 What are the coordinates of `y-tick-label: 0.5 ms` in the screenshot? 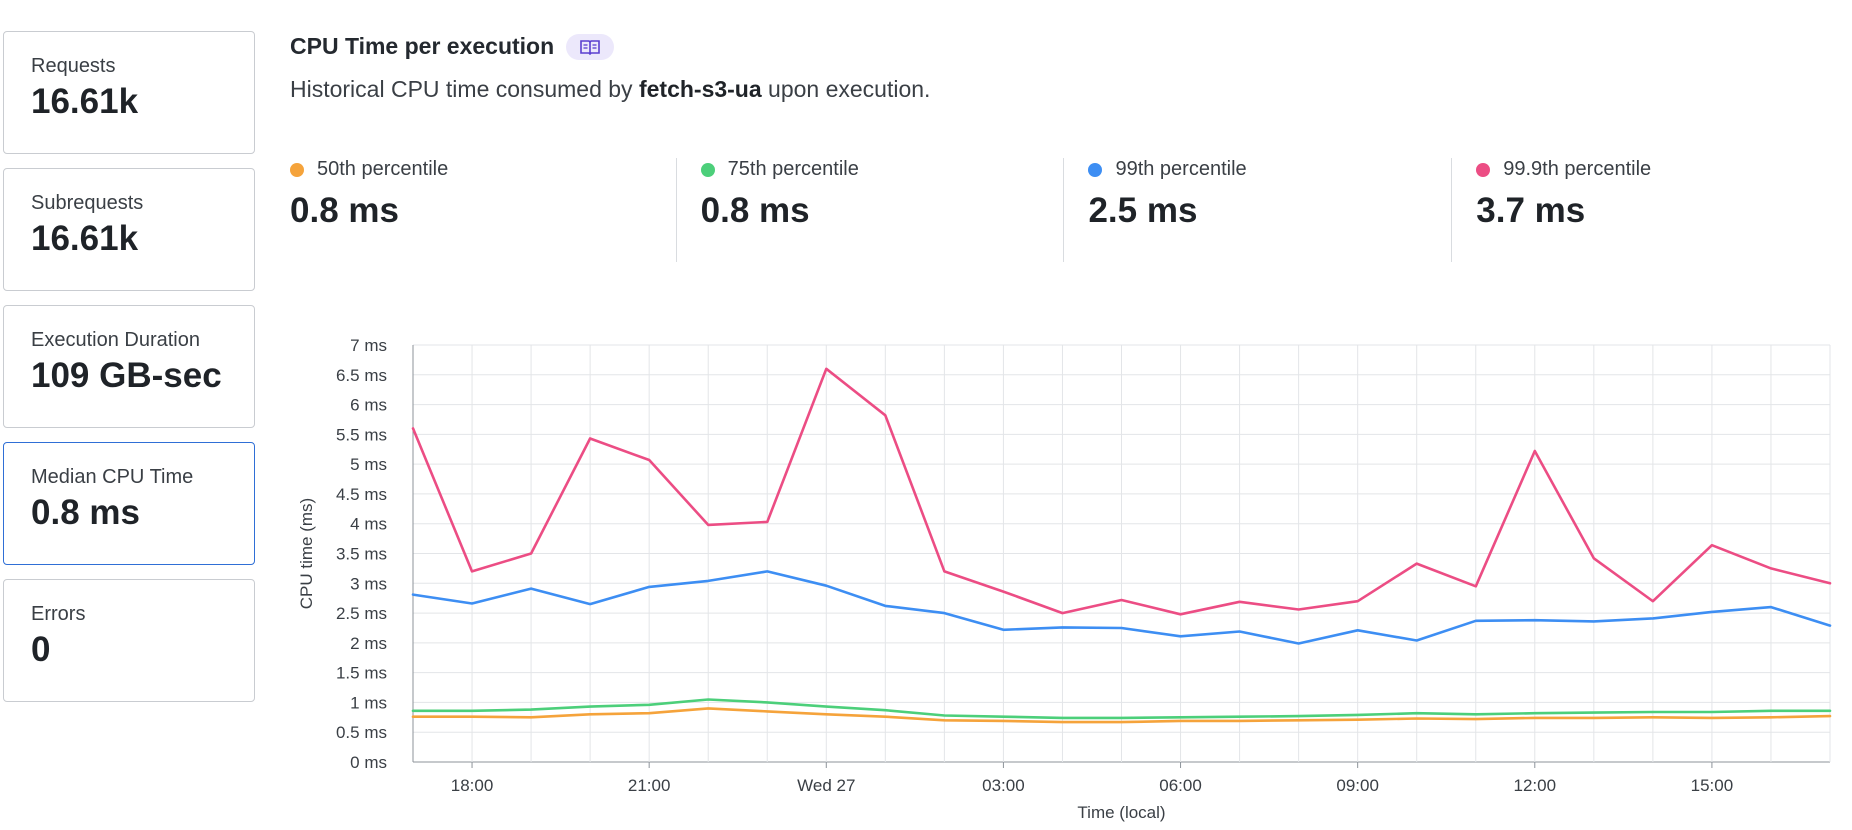 It's located at (361, 732).